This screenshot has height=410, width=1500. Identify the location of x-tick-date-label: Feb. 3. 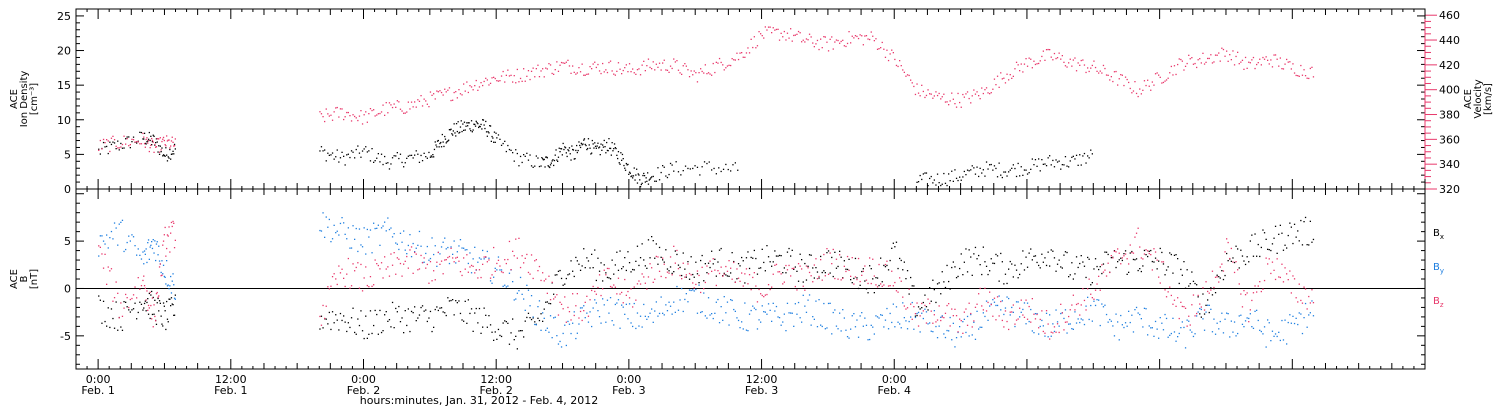
(628, 390).